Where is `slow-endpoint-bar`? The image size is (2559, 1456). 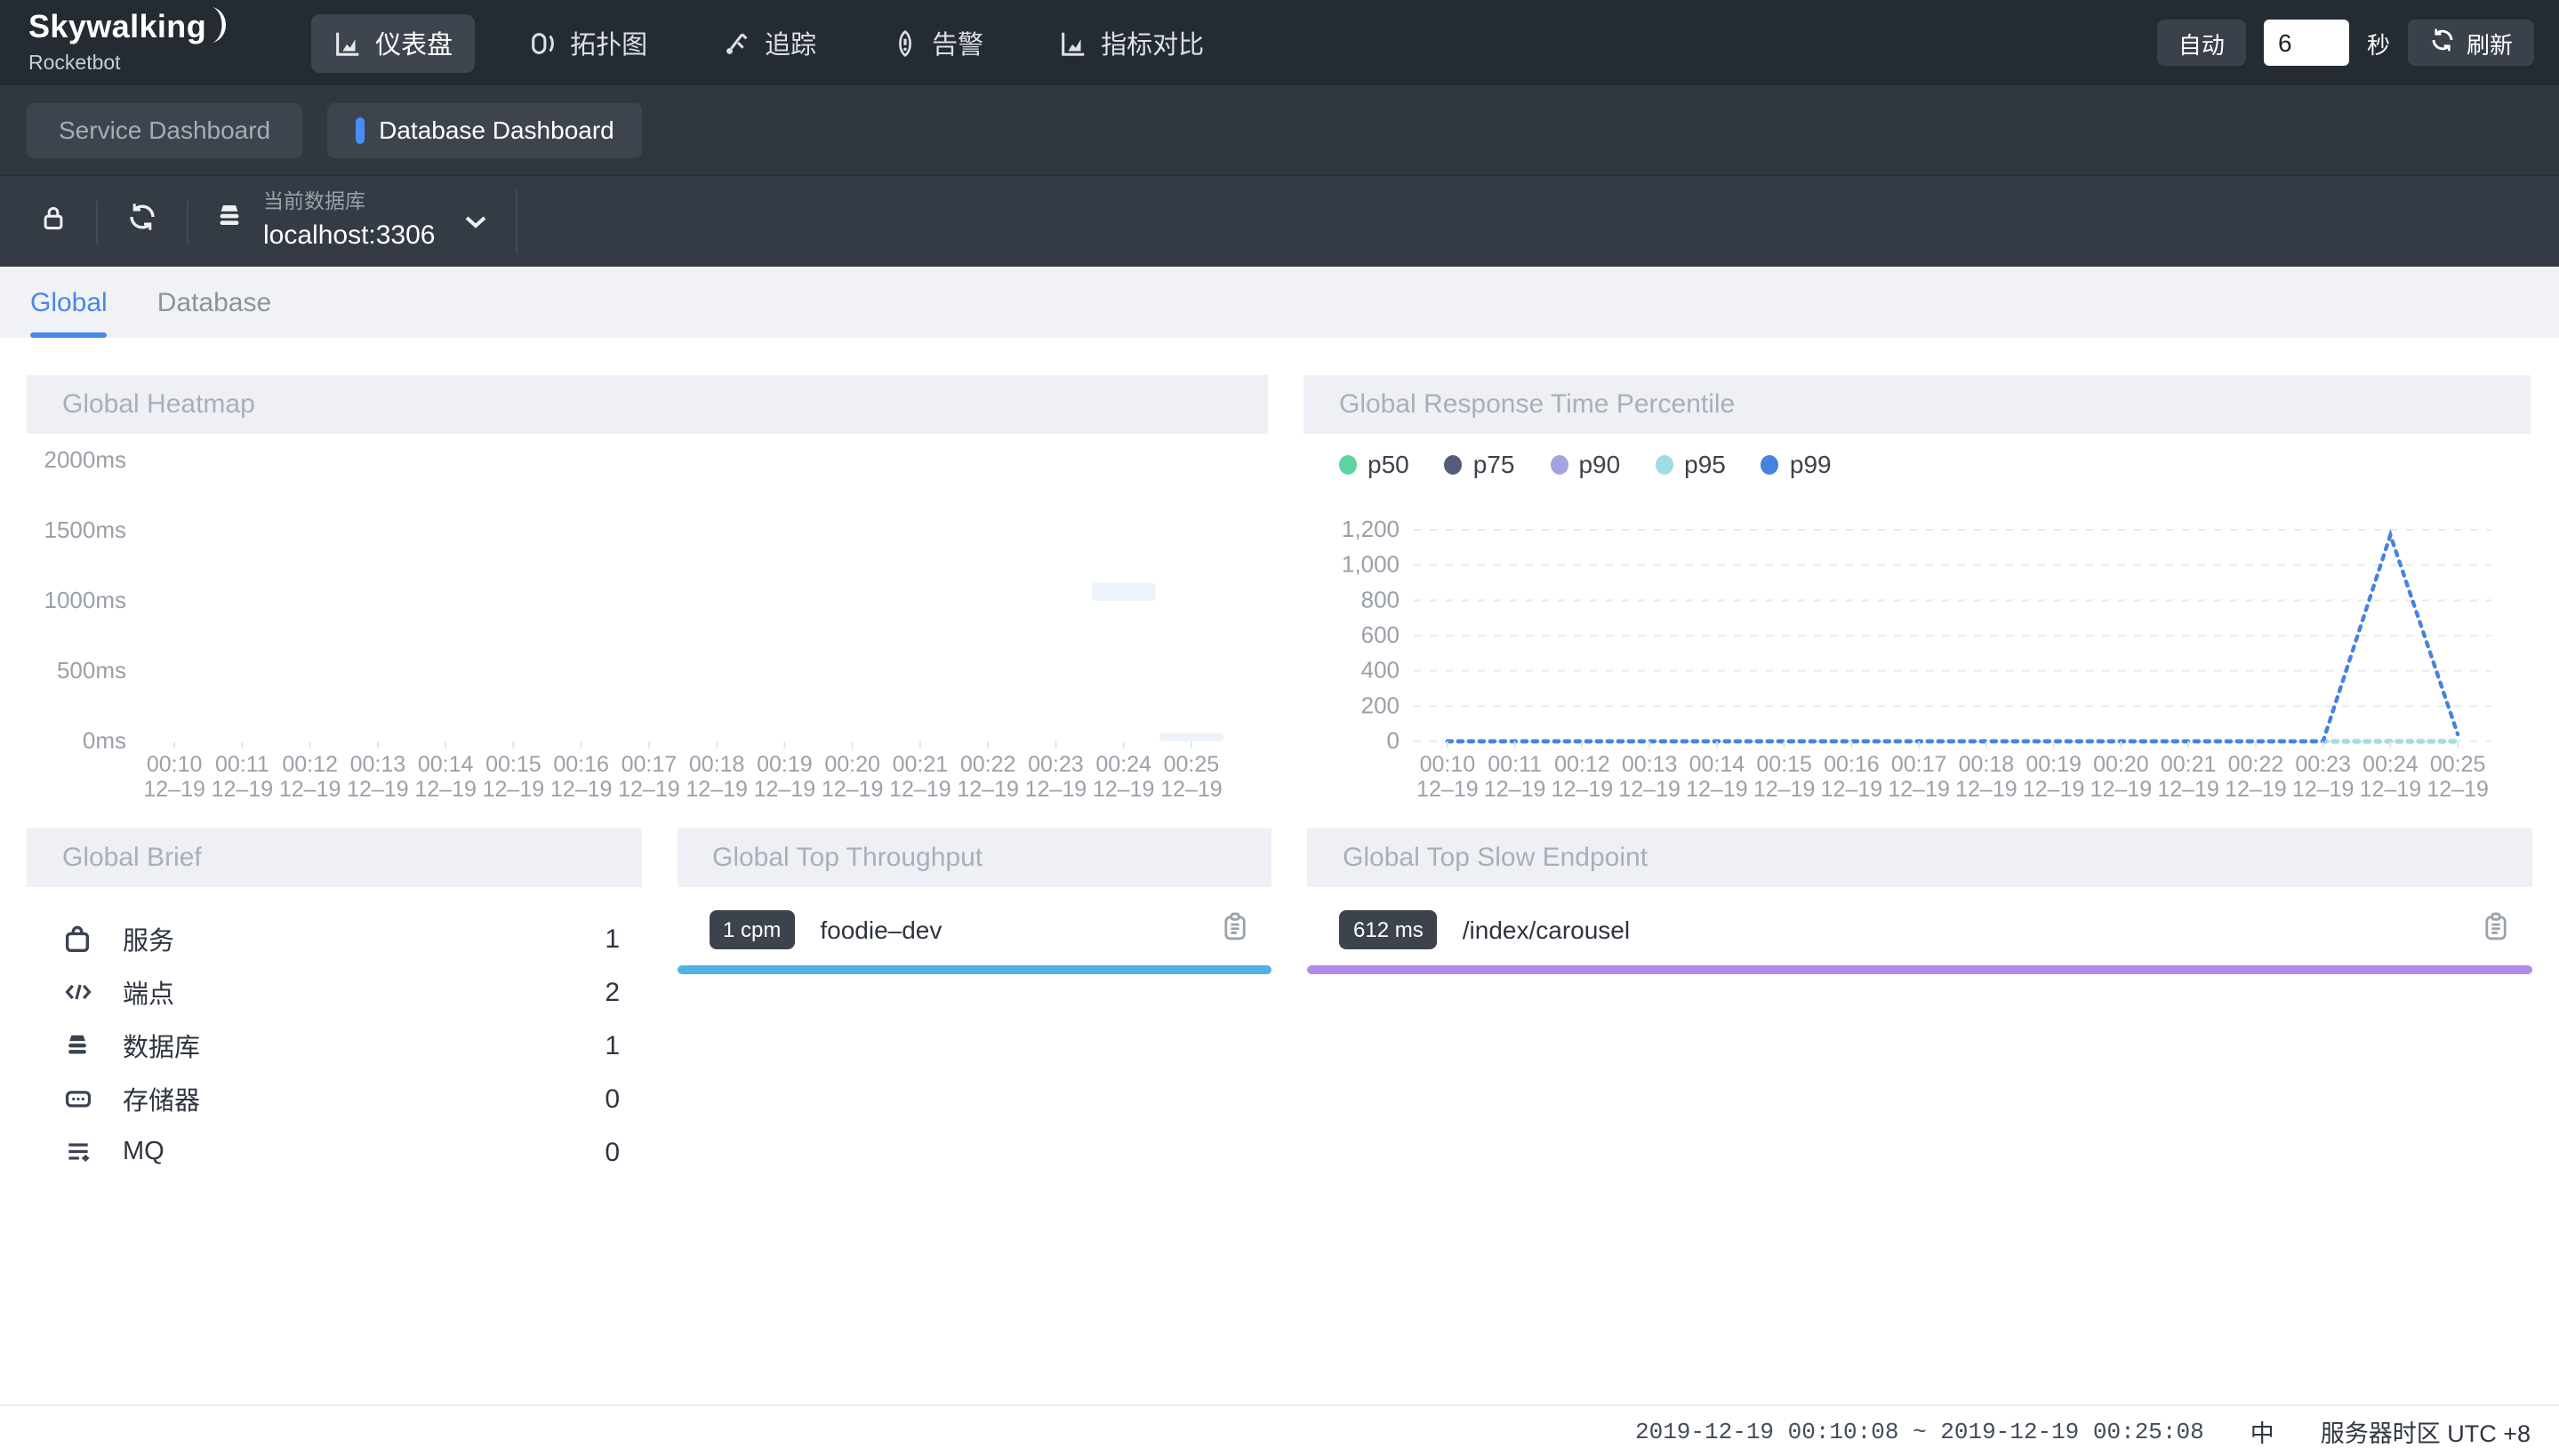 slow-endpoint-bar is located at coordinates (1920, 969).